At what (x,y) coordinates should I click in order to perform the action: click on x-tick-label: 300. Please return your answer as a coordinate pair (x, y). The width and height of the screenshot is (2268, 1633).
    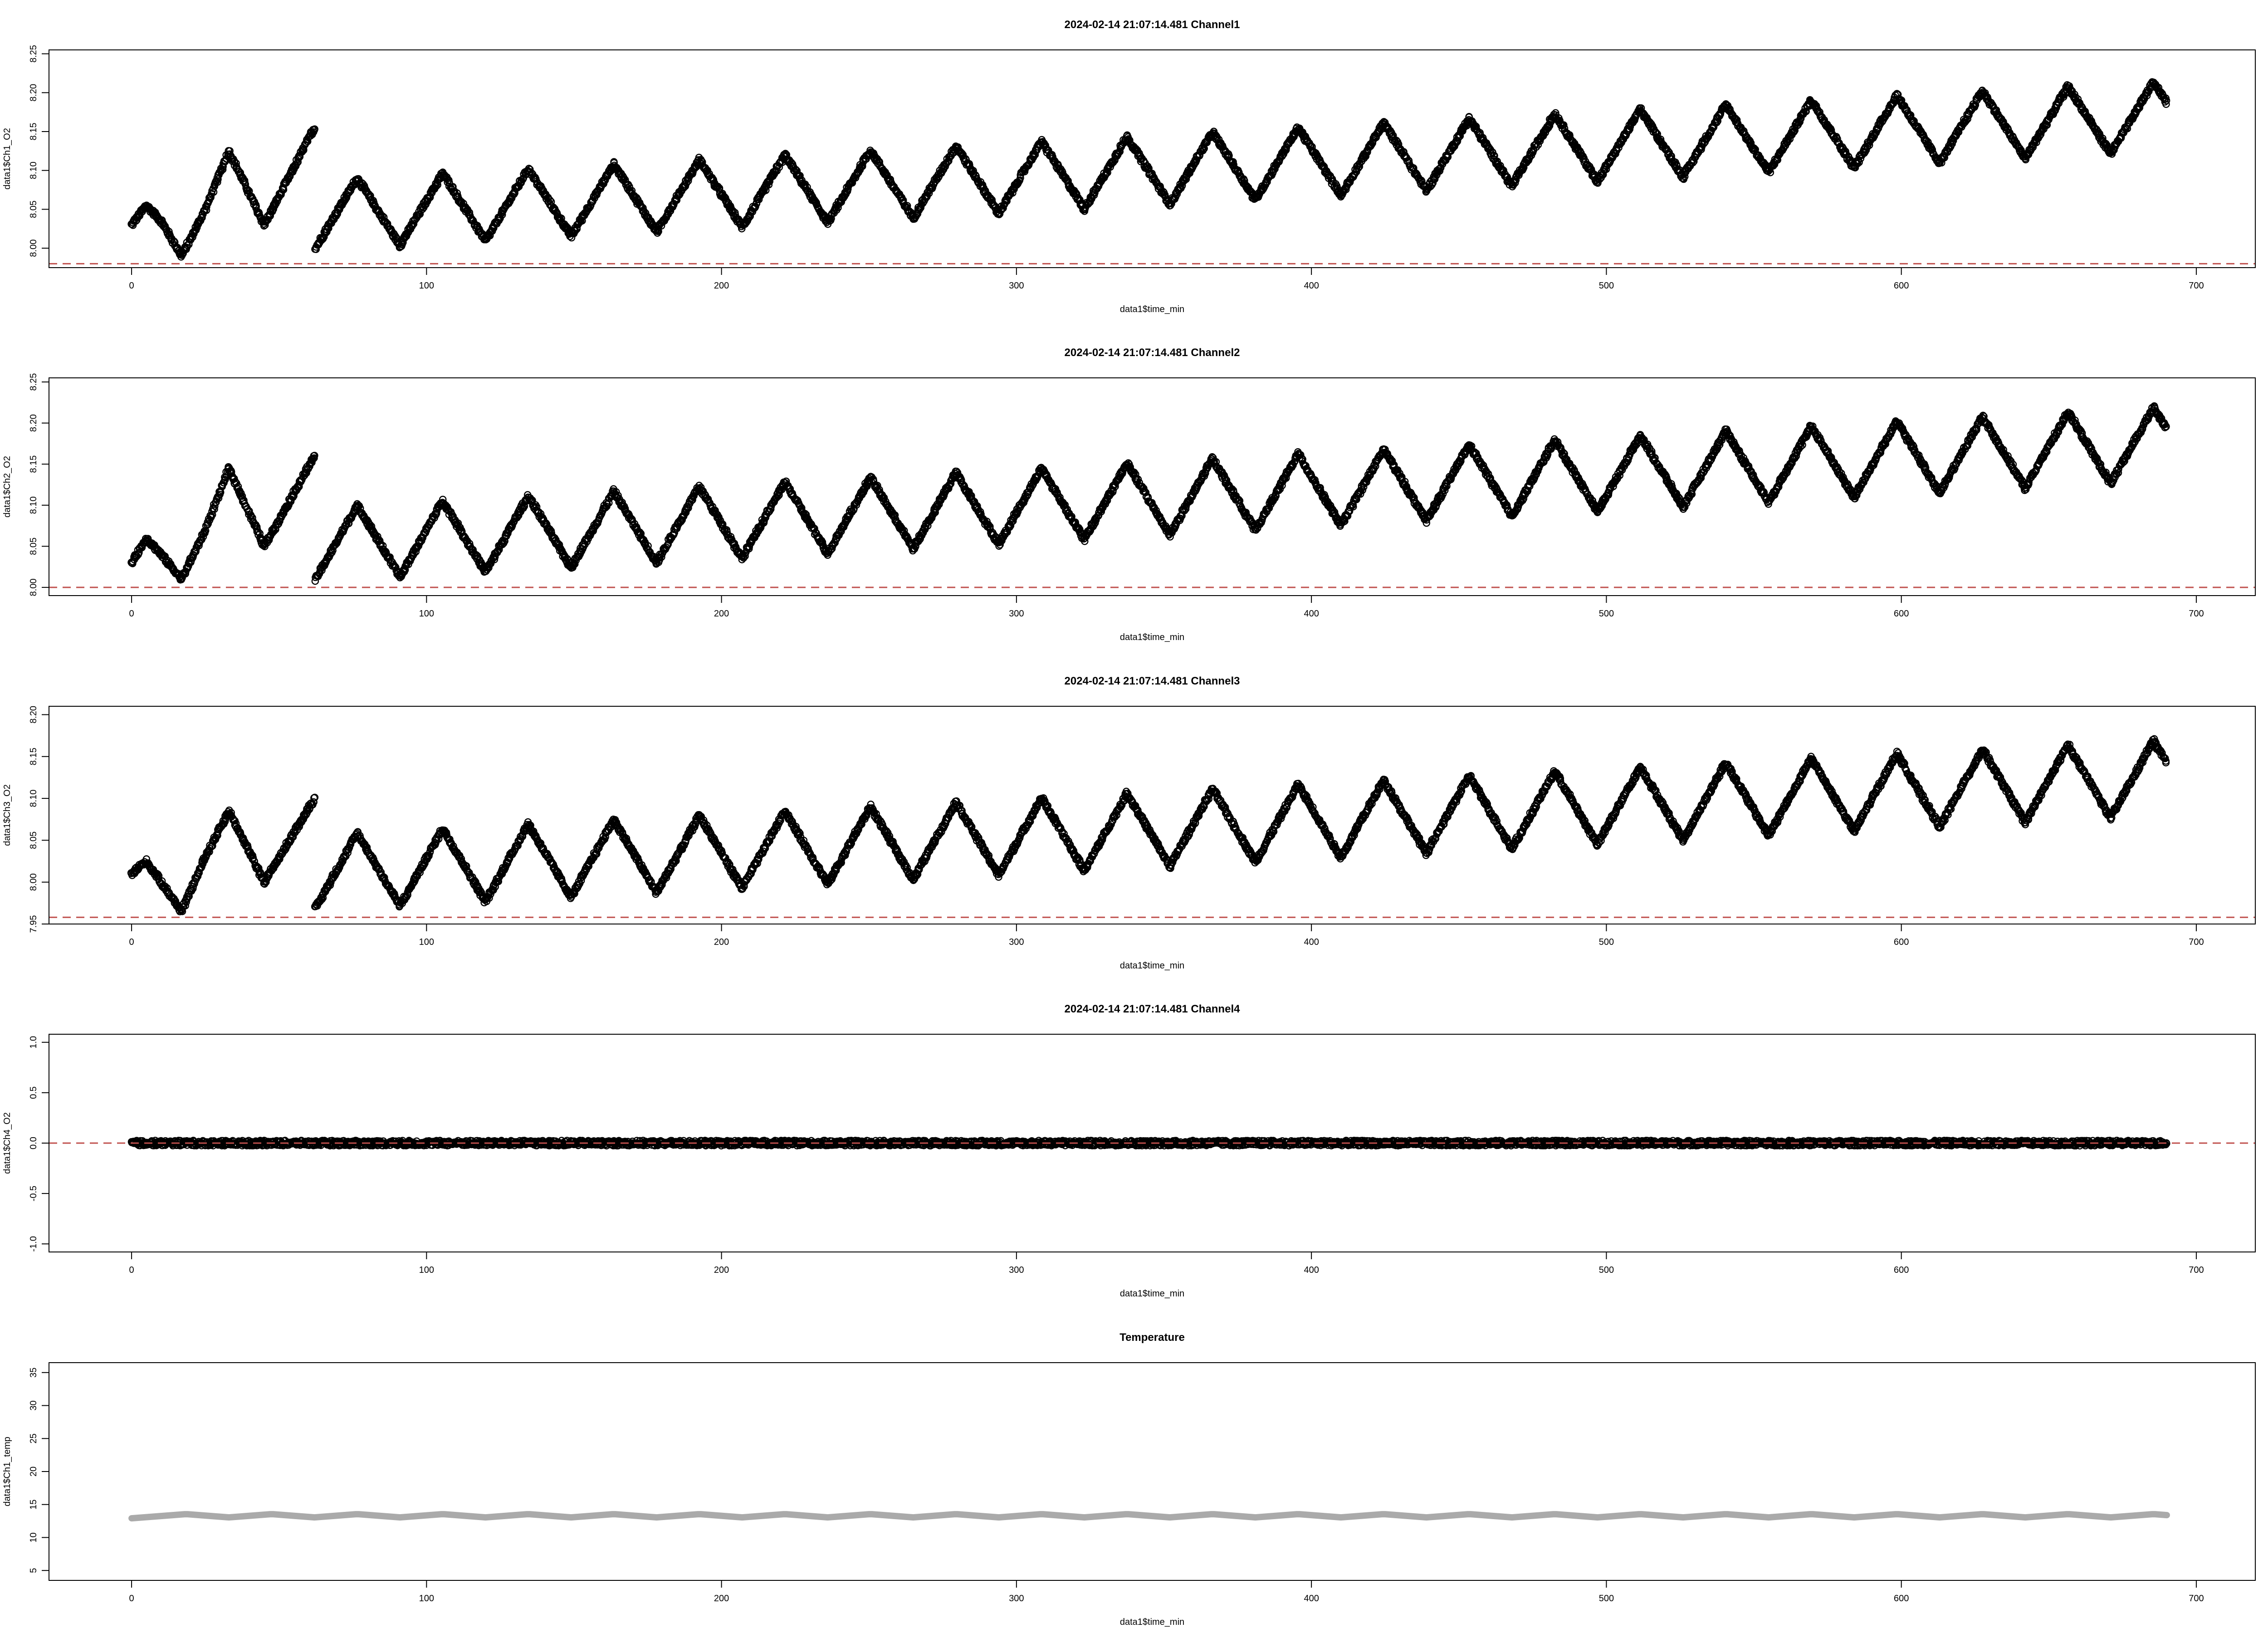
    Looking at the image, I should click on (1017, 286).